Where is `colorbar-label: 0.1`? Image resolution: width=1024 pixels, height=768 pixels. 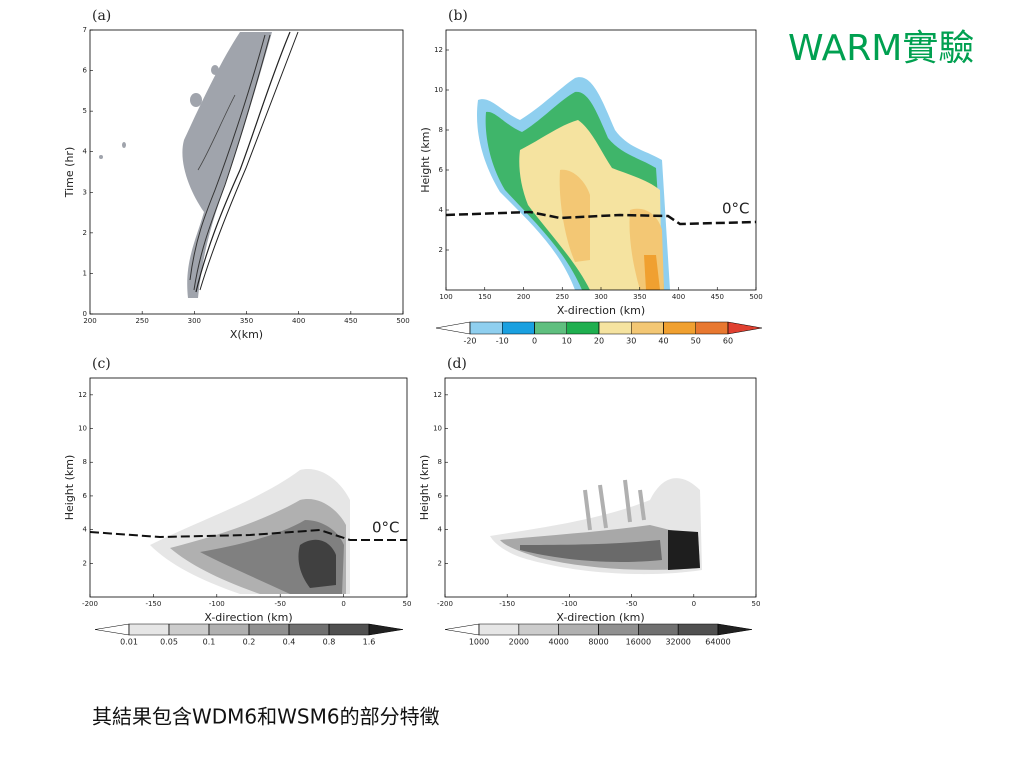 colorbar-label: 0.1 is located at coordinates (209, 642).